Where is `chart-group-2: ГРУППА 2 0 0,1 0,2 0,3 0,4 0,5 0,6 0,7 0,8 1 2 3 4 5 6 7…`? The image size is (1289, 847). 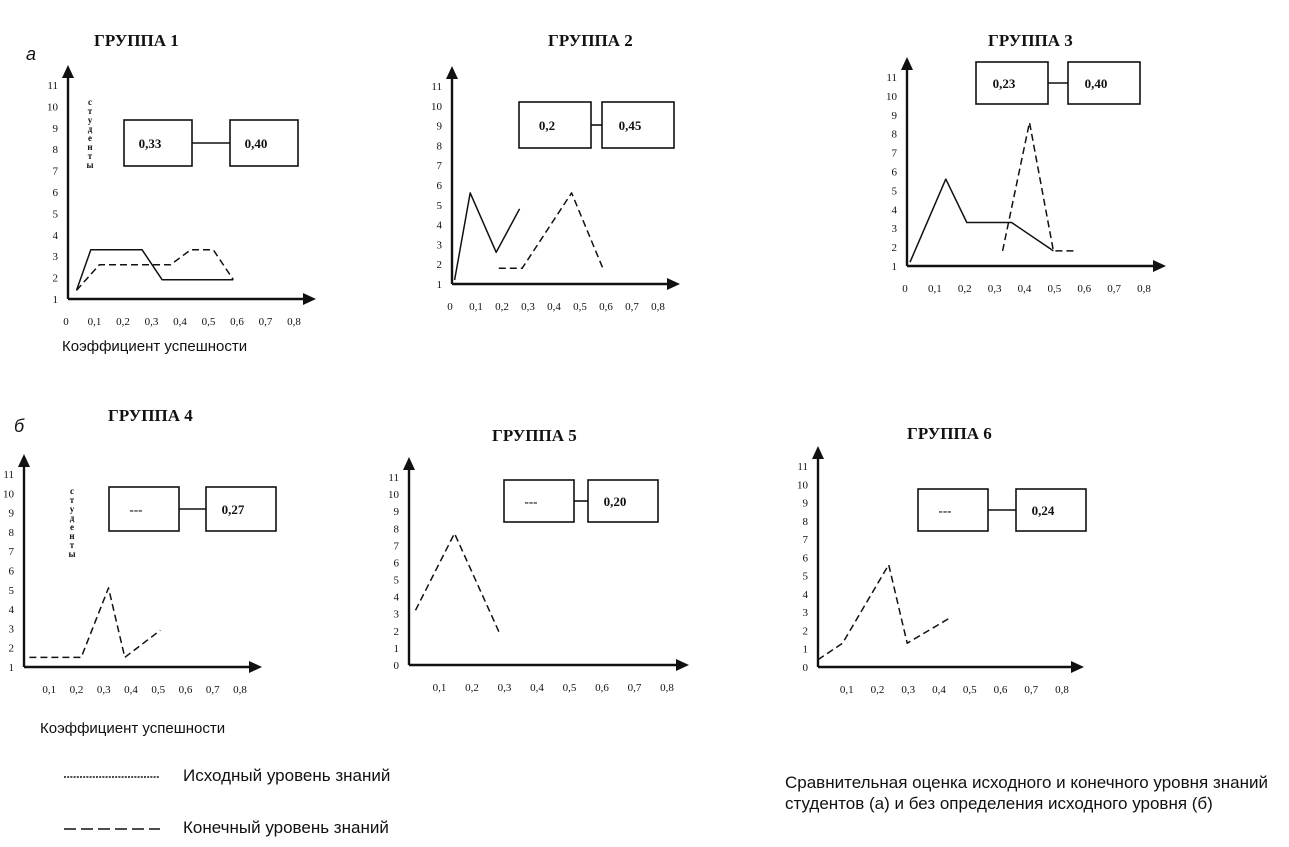
chart-group-2: ГРУППА 2 0 0,1 0,2 0,3 0,4 0,5 0,6 0,7 0,8 1 2 3 4 5 6 7… is located at coordinates (555, 172).